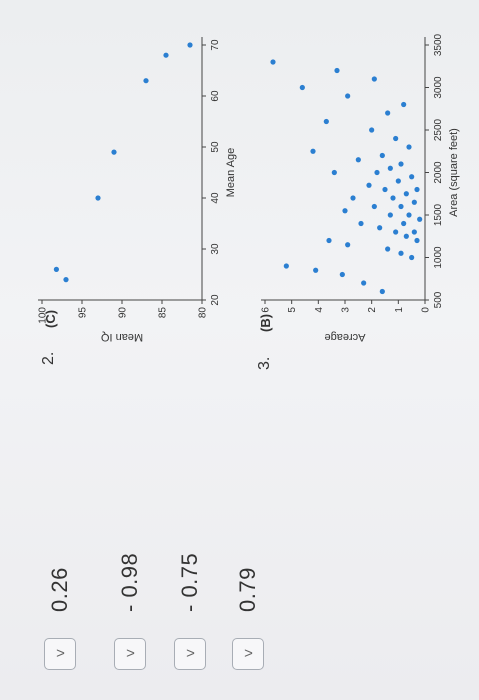  I want to click on answer-value: - 0.75, so click(189, 582).